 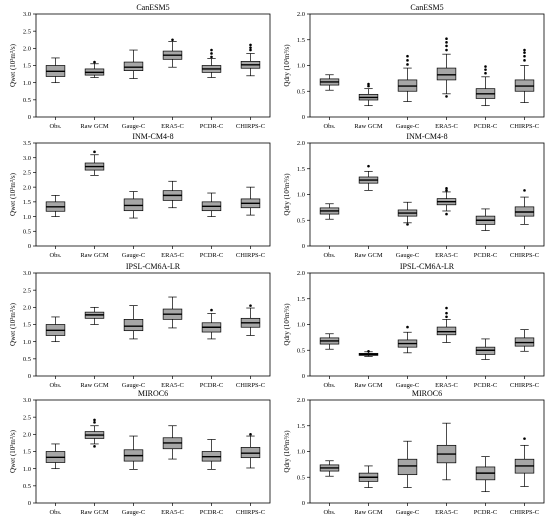 What do you see at coordinates (427, 266) in the screenshot?
I see `panel-title: IPSL-CM6A-LR` at bounding box center [427, 266].